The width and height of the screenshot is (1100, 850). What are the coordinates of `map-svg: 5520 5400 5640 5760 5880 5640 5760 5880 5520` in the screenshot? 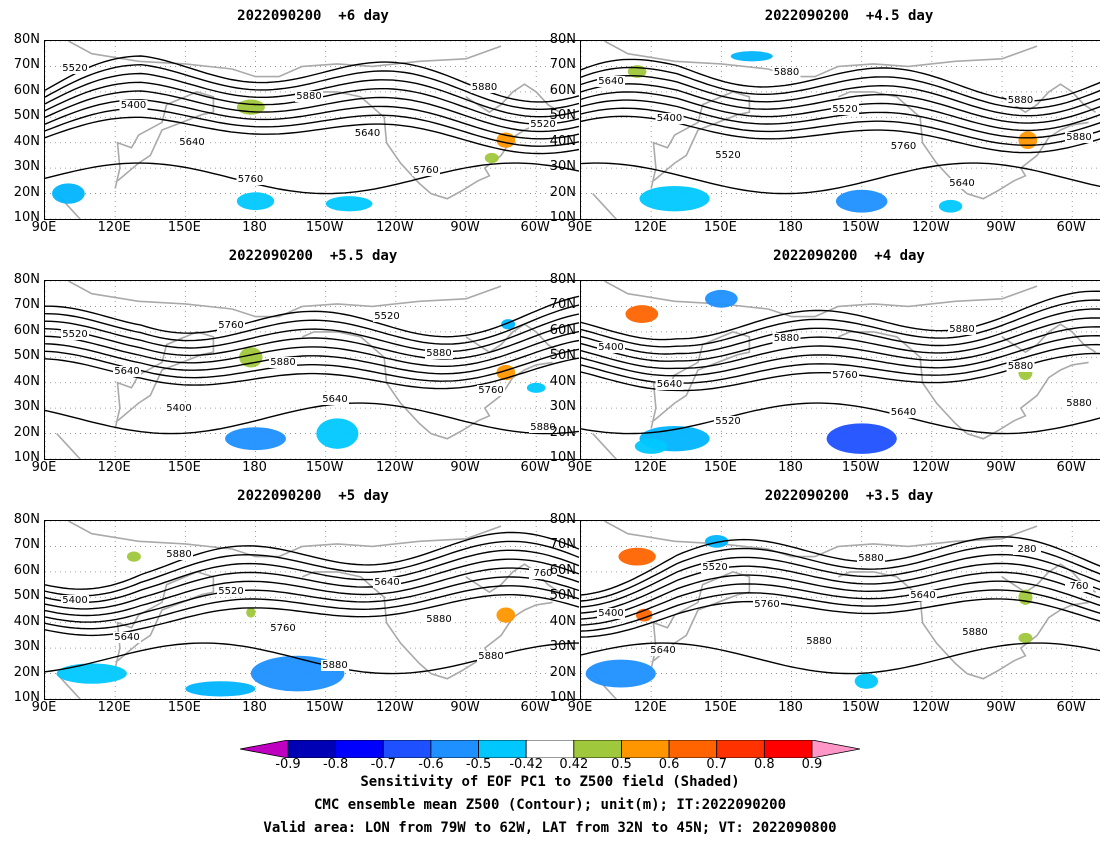 It's located at (314, 130).